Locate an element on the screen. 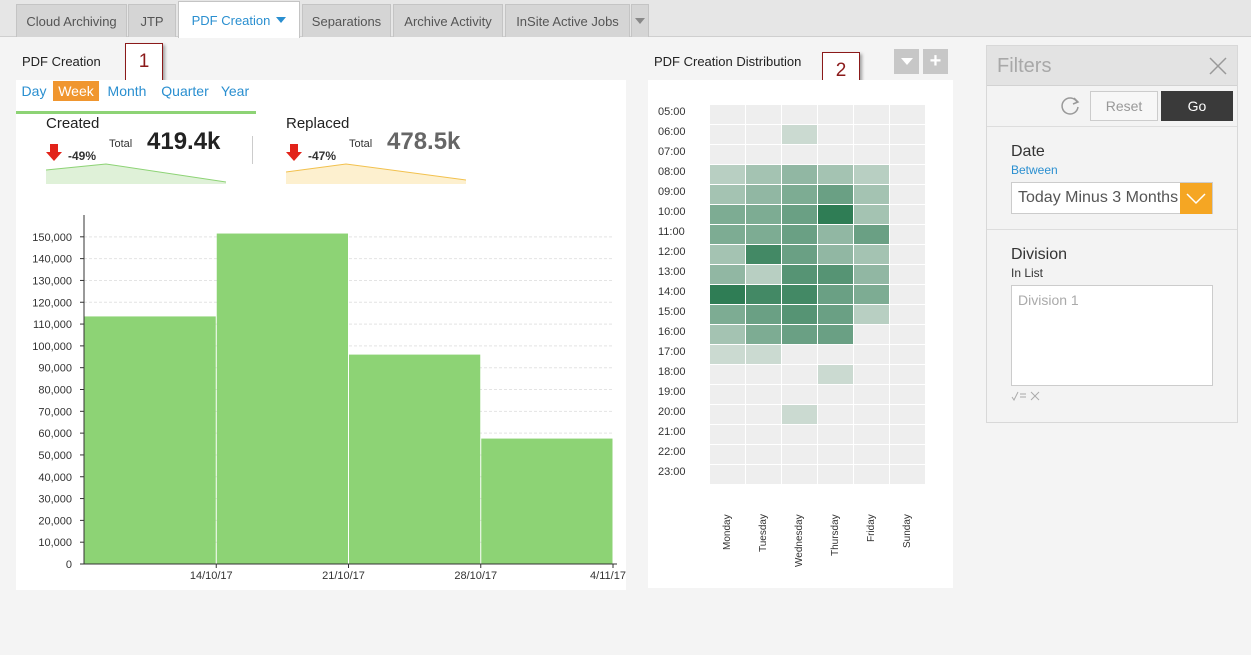 This screenshot has width=1251, height=655. refresh-icon is located at coordinates (1070, 106).